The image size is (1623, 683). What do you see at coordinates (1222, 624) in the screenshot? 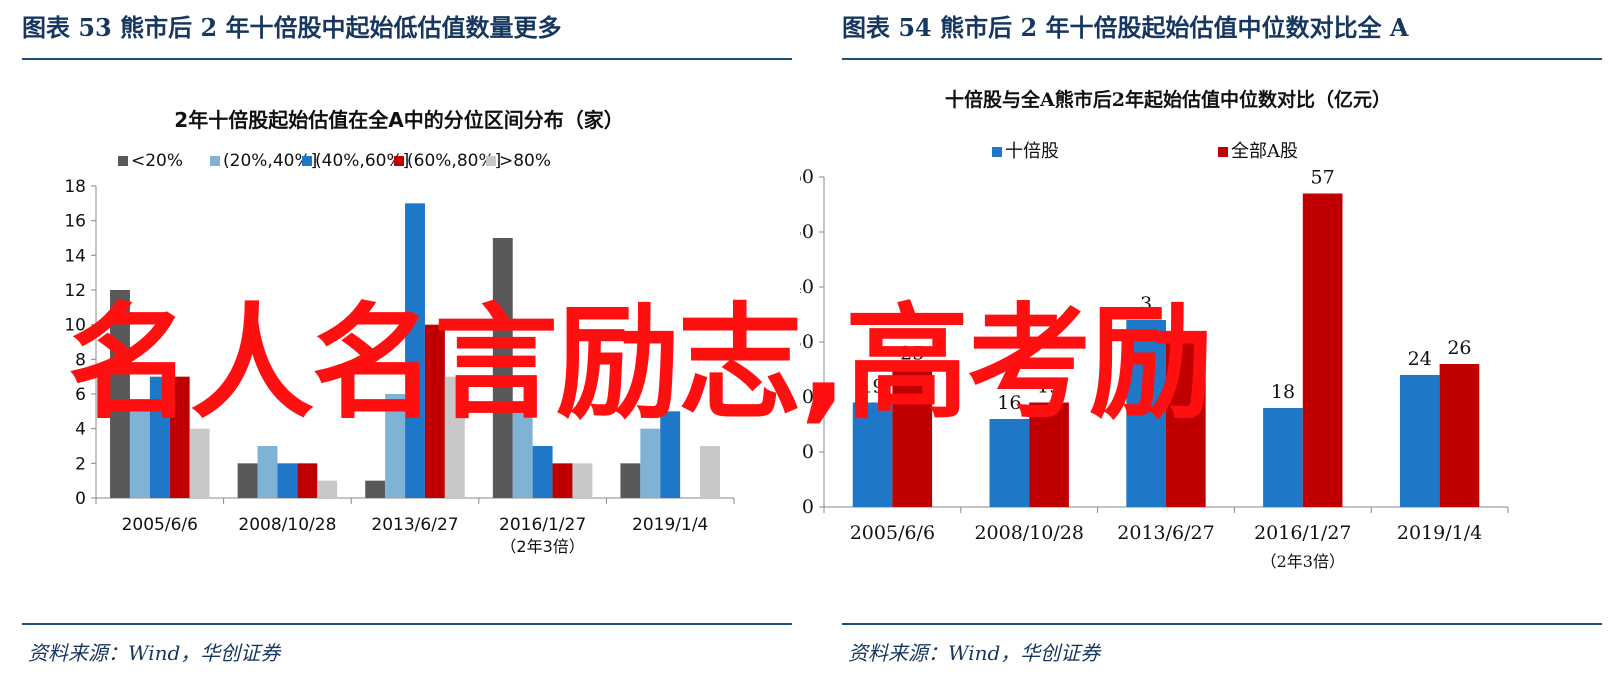
I see `figure-54-bottom-rule` at bounding box center [1222, 624].